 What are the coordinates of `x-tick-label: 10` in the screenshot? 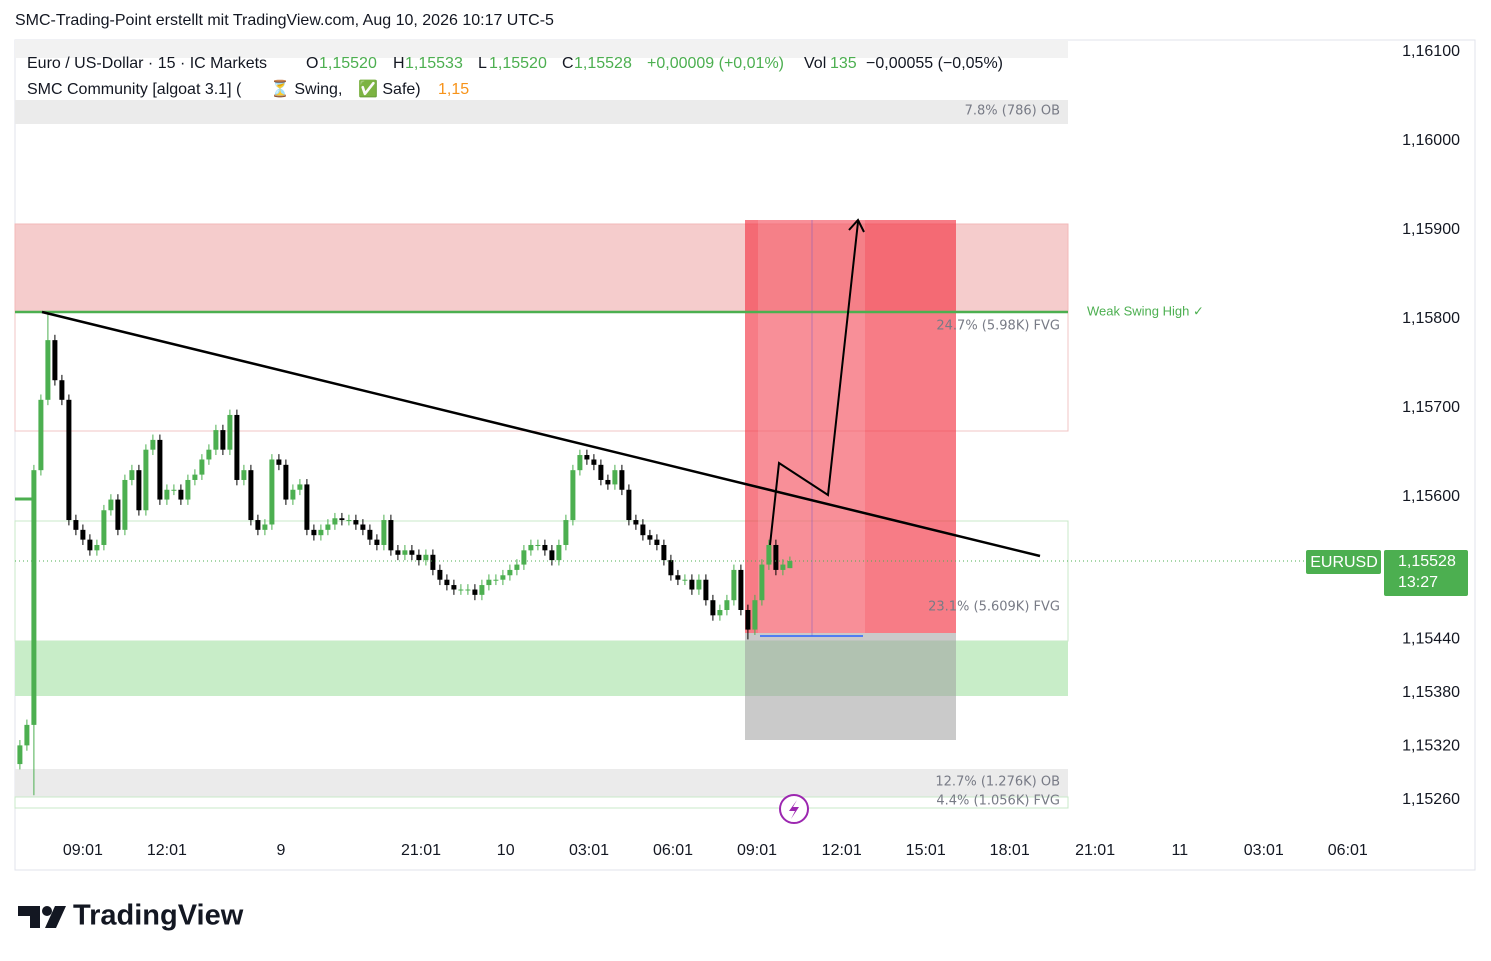 It's located at (506, 850).